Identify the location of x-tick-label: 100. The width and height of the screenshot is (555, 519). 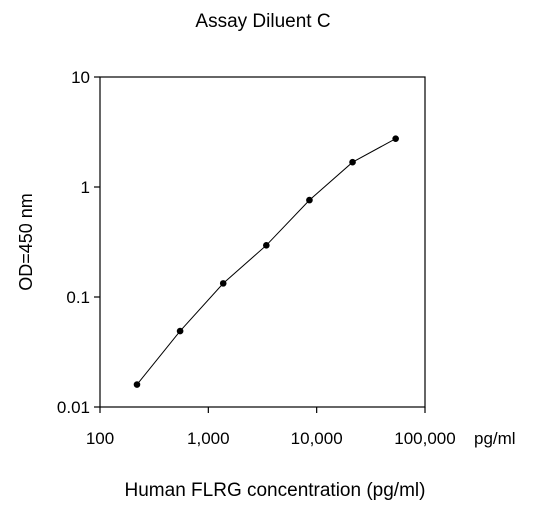
(100, 438).